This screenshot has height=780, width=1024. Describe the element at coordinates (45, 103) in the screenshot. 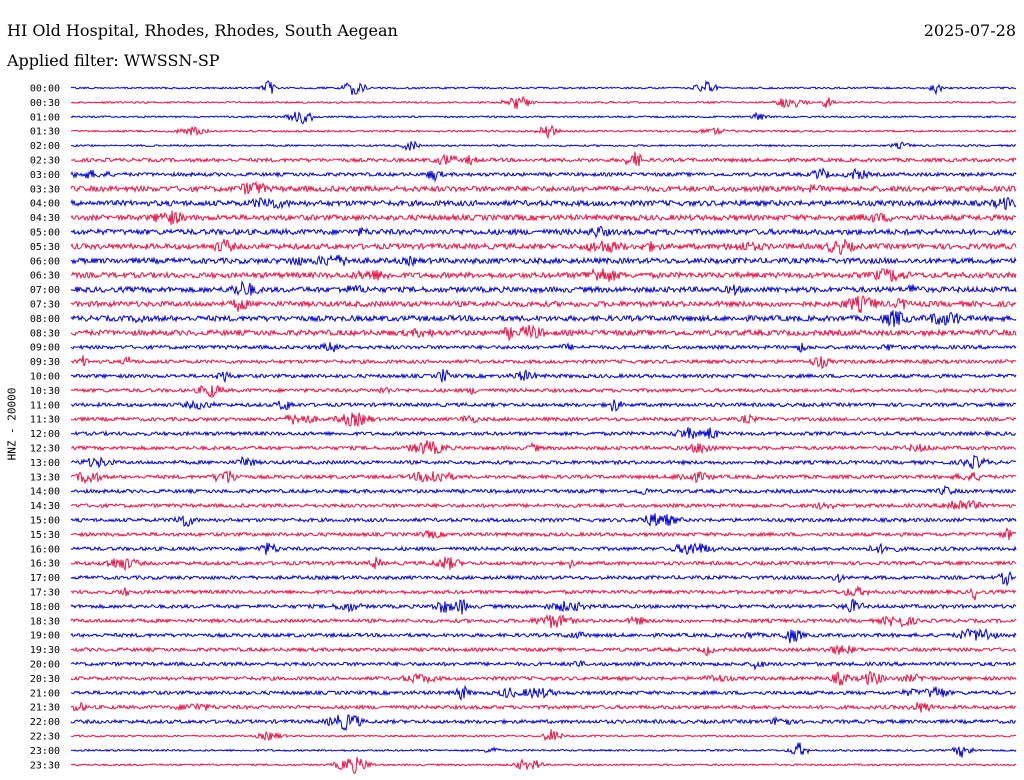

I see `time-tick-label: 00:30` at that location.